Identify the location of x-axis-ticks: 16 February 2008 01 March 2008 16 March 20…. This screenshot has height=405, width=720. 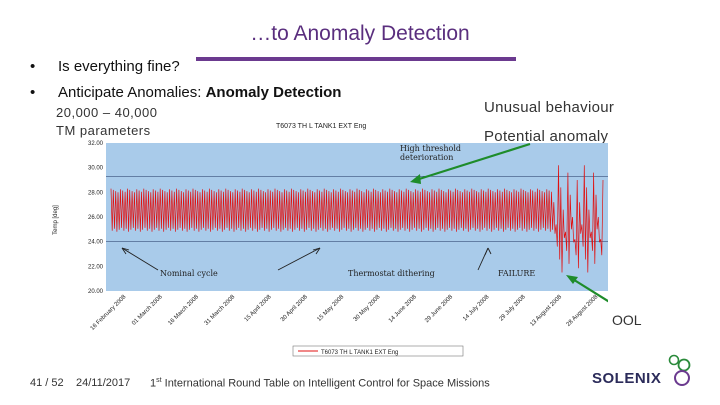
(345, 313).